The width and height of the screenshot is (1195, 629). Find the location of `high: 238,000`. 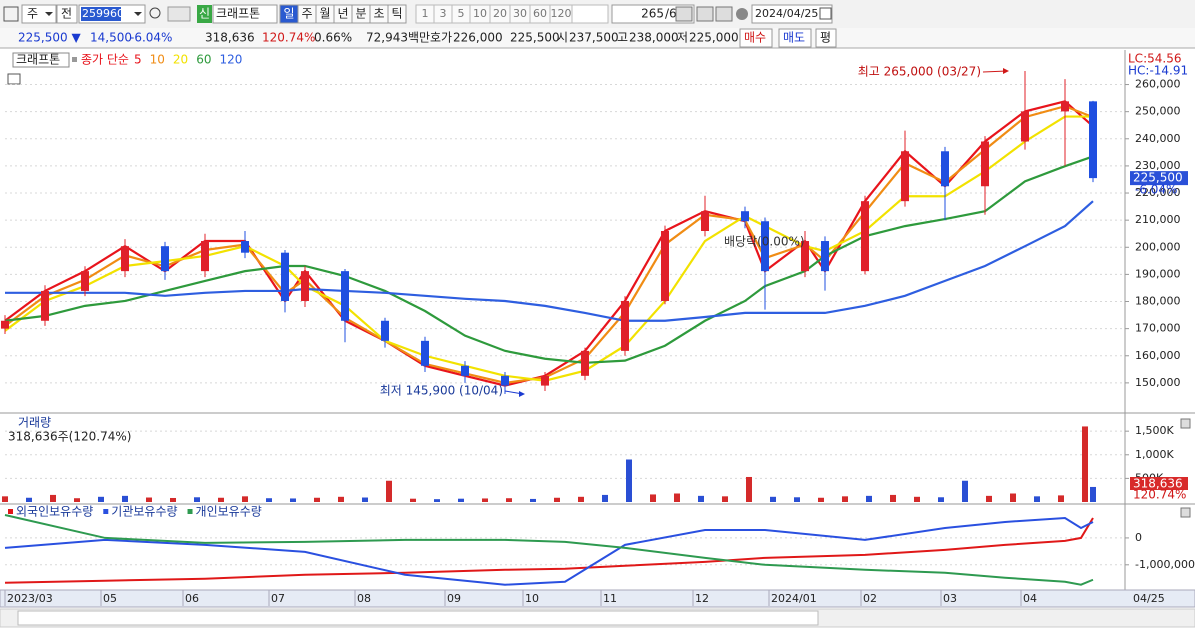

high: 238,000 is located at coordinates (654, 38).